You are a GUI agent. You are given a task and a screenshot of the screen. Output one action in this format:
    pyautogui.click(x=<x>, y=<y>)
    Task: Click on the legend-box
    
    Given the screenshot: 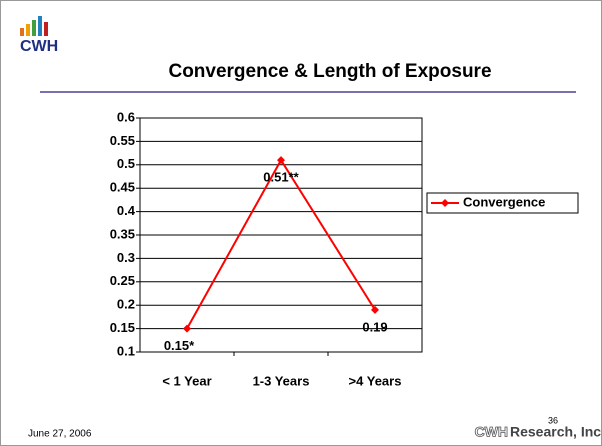 What is the action you would take?
    pyautogui.click(x=502, y=203)
    